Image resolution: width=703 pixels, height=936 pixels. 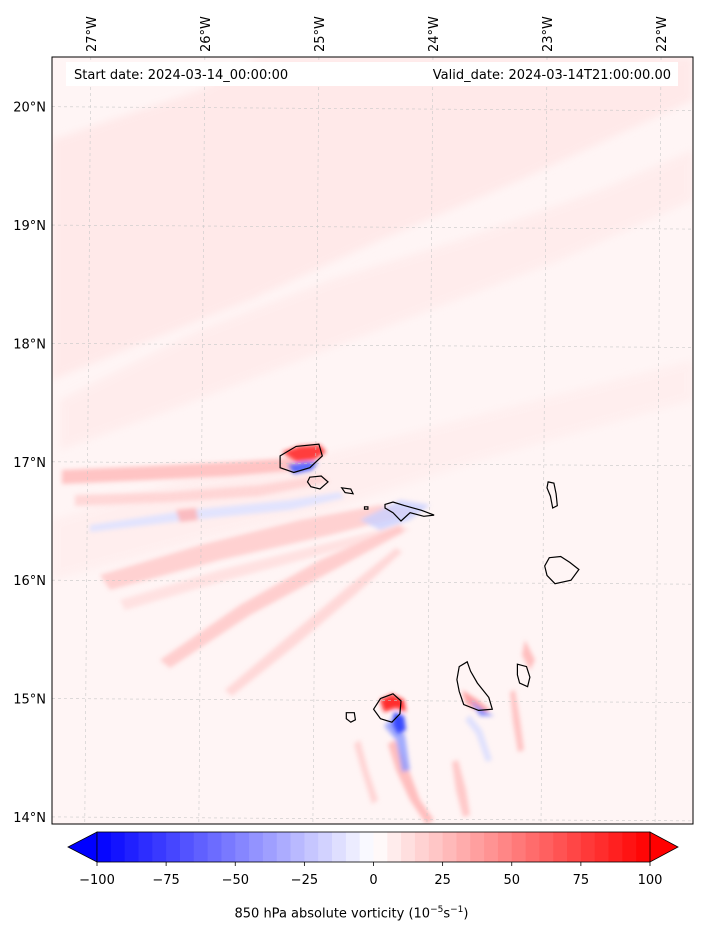 What do you see at coordinates (235, 880) in the screenshot?
I see `colorbar-tick-label: −50` at bounding box center [235, 880].